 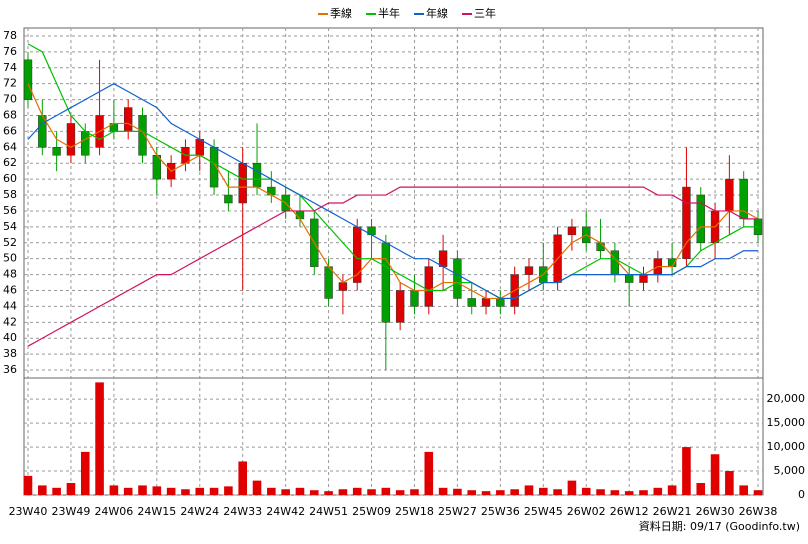 What do you see at coordinates (10, 210) in the screenshot?
I see `y-tick-label: 56` at bounding box center [10, 210].